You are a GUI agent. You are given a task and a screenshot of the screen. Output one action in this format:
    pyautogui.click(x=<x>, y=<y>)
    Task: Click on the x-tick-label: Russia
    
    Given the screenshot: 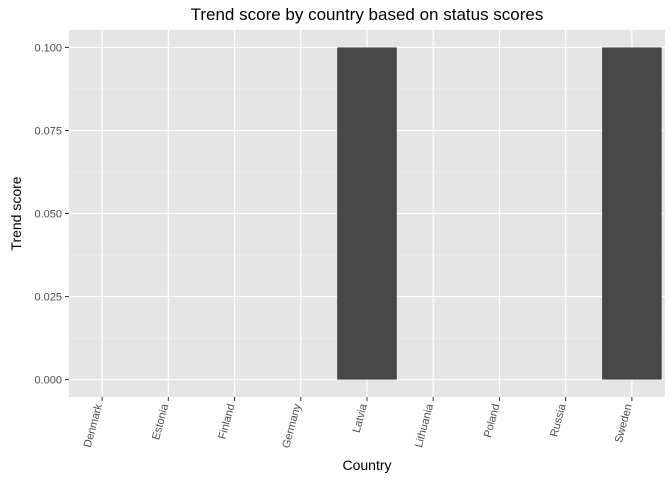 What is the action you would take?
    pyautogui.click(x=558, y=420)
    